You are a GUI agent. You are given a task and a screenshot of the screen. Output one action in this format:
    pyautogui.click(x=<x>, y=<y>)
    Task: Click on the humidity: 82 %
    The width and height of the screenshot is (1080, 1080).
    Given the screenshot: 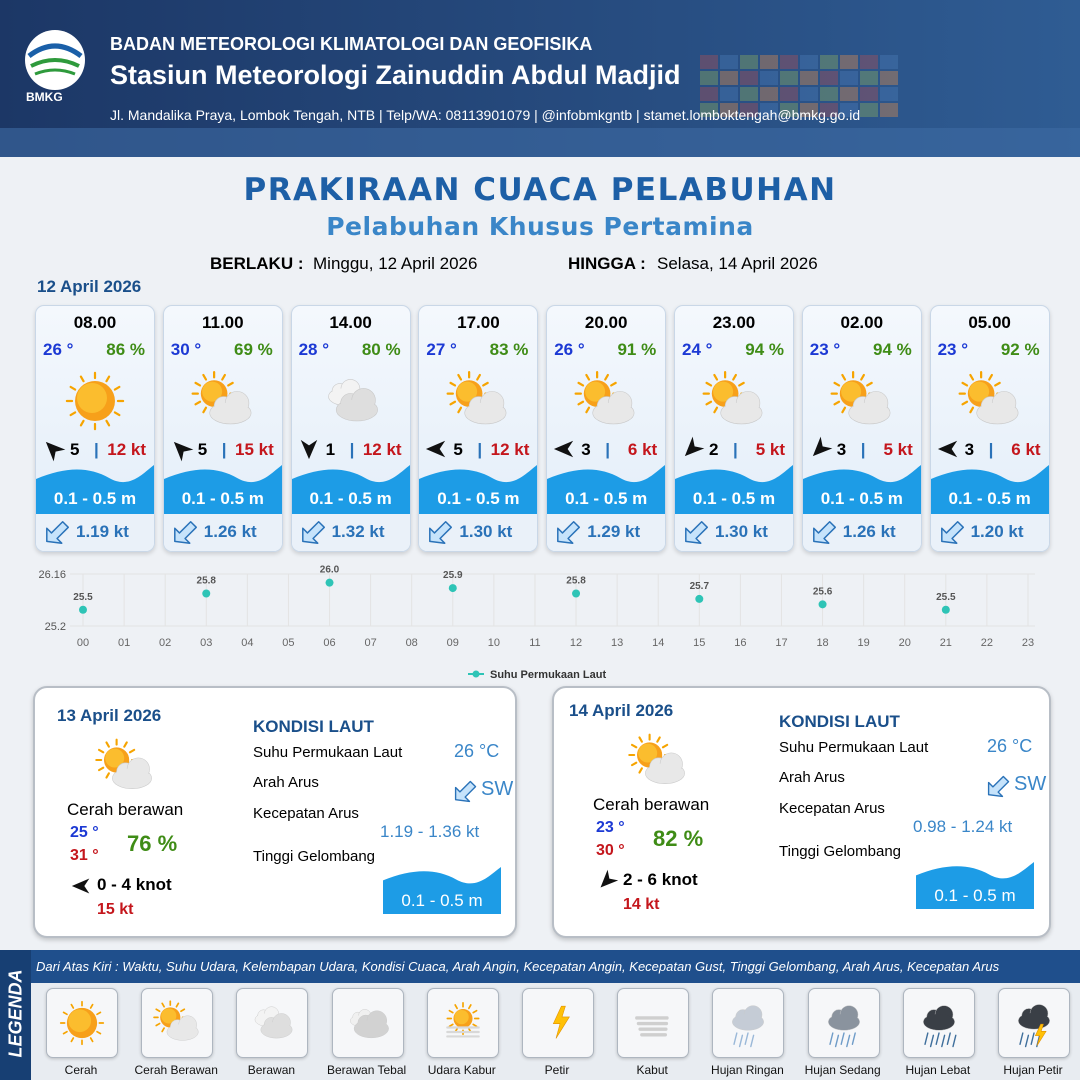 What is the action you would take?
    pyautogui.click(x=678, y=838)
    